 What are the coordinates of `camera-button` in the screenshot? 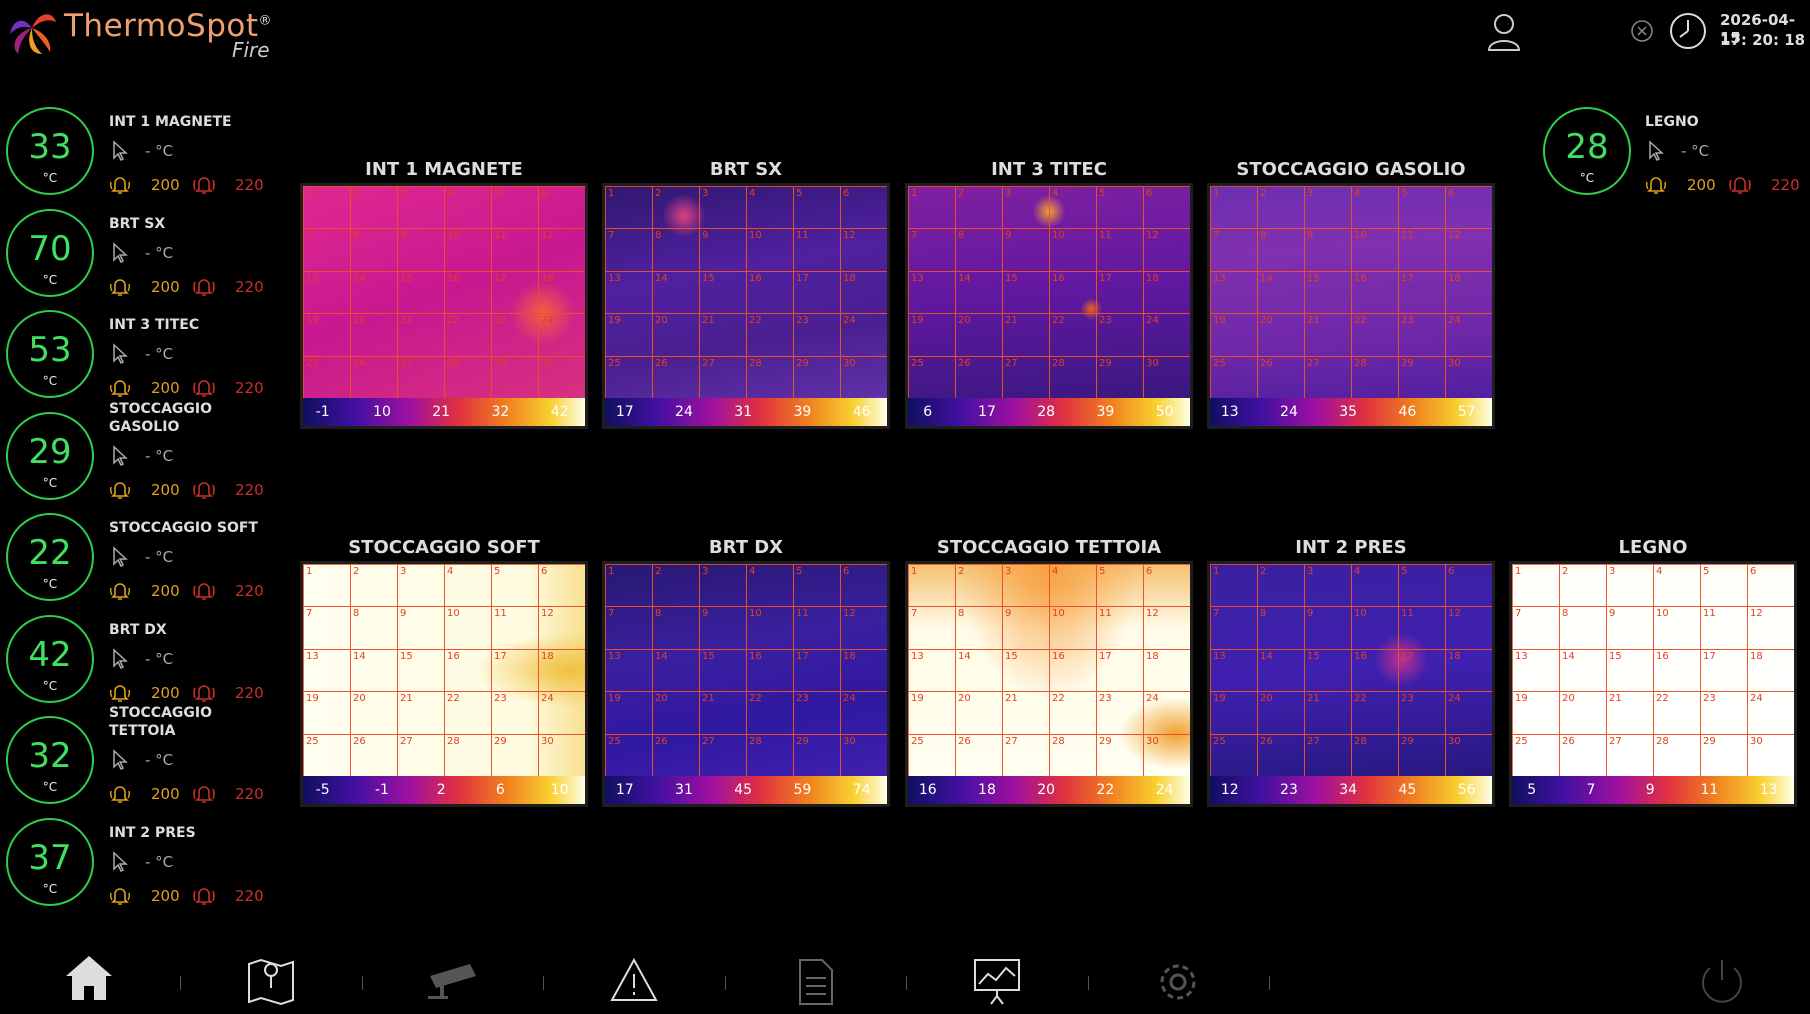 It's located at (452, 981).